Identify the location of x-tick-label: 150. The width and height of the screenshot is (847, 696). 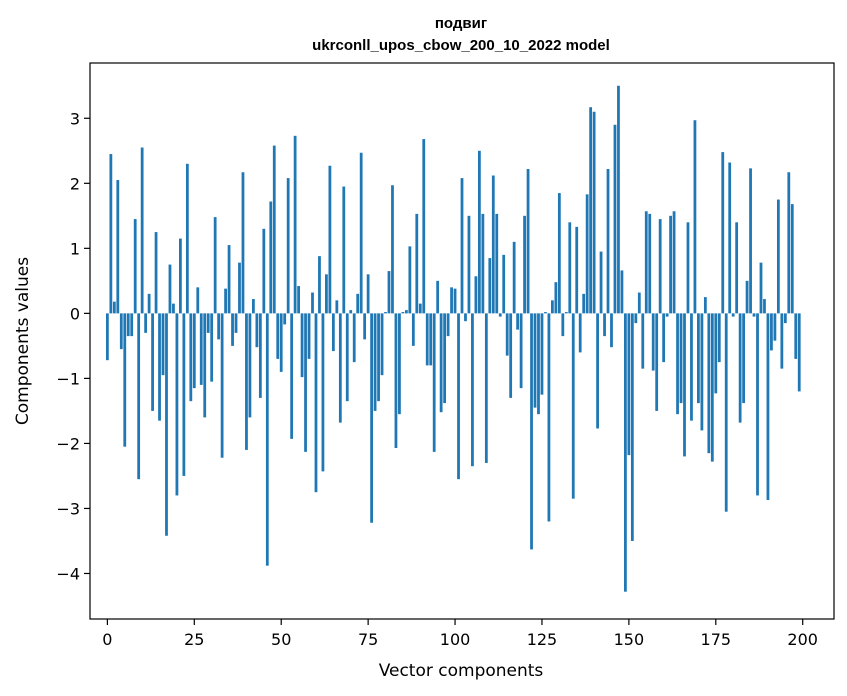
(629, 639).